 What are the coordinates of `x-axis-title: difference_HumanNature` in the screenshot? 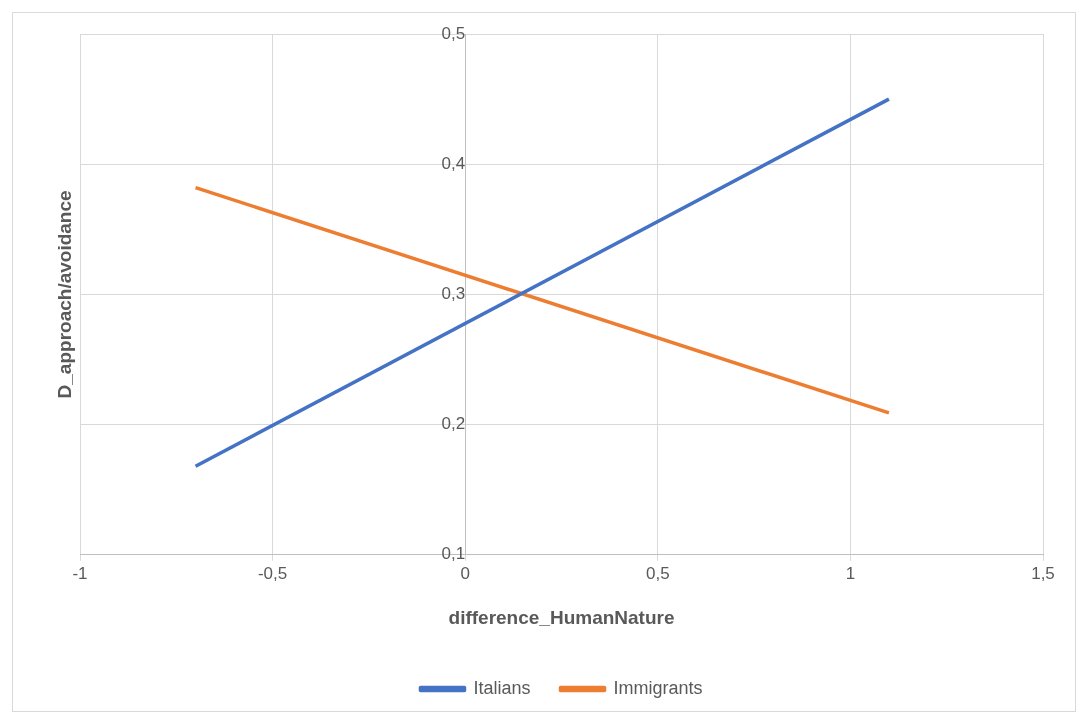 It's located at (561, 617).